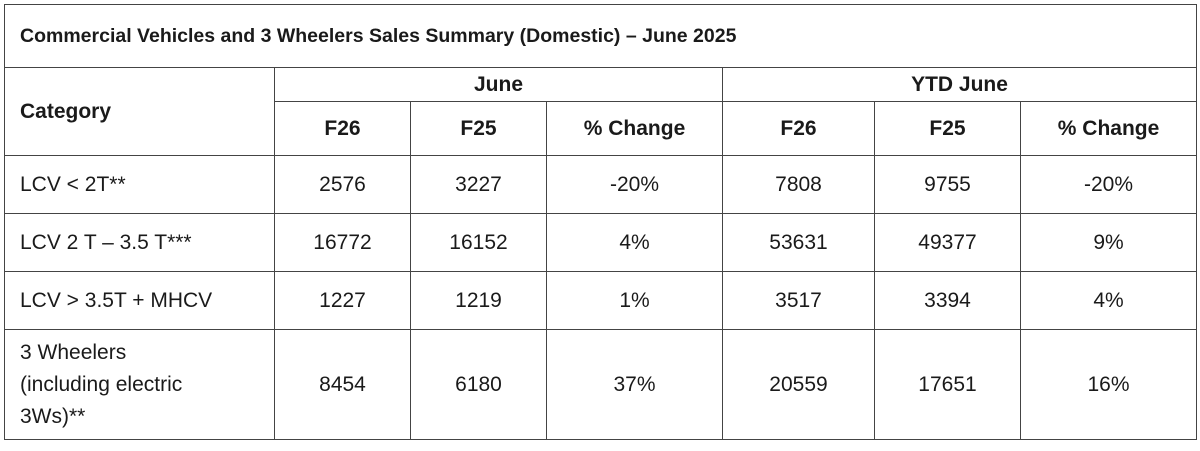 The width and height of the screenshot is (1200, 451). I want to click on cell-june-change: 37%, so click(634, 384).